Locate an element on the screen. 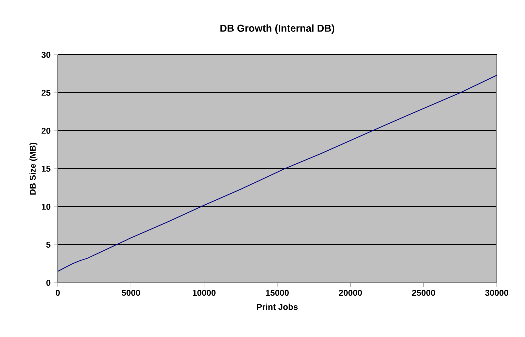 This screenshot has width=525, height=337. x-tick-label: 0 is located at coordinates (58, 293).